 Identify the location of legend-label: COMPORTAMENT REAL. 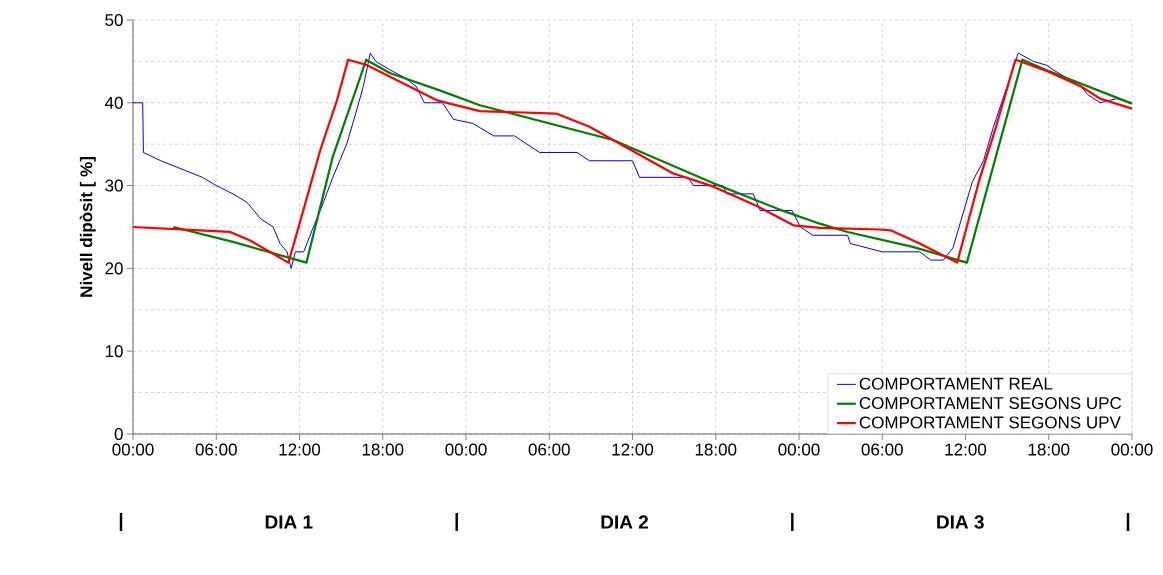
(956, 383).